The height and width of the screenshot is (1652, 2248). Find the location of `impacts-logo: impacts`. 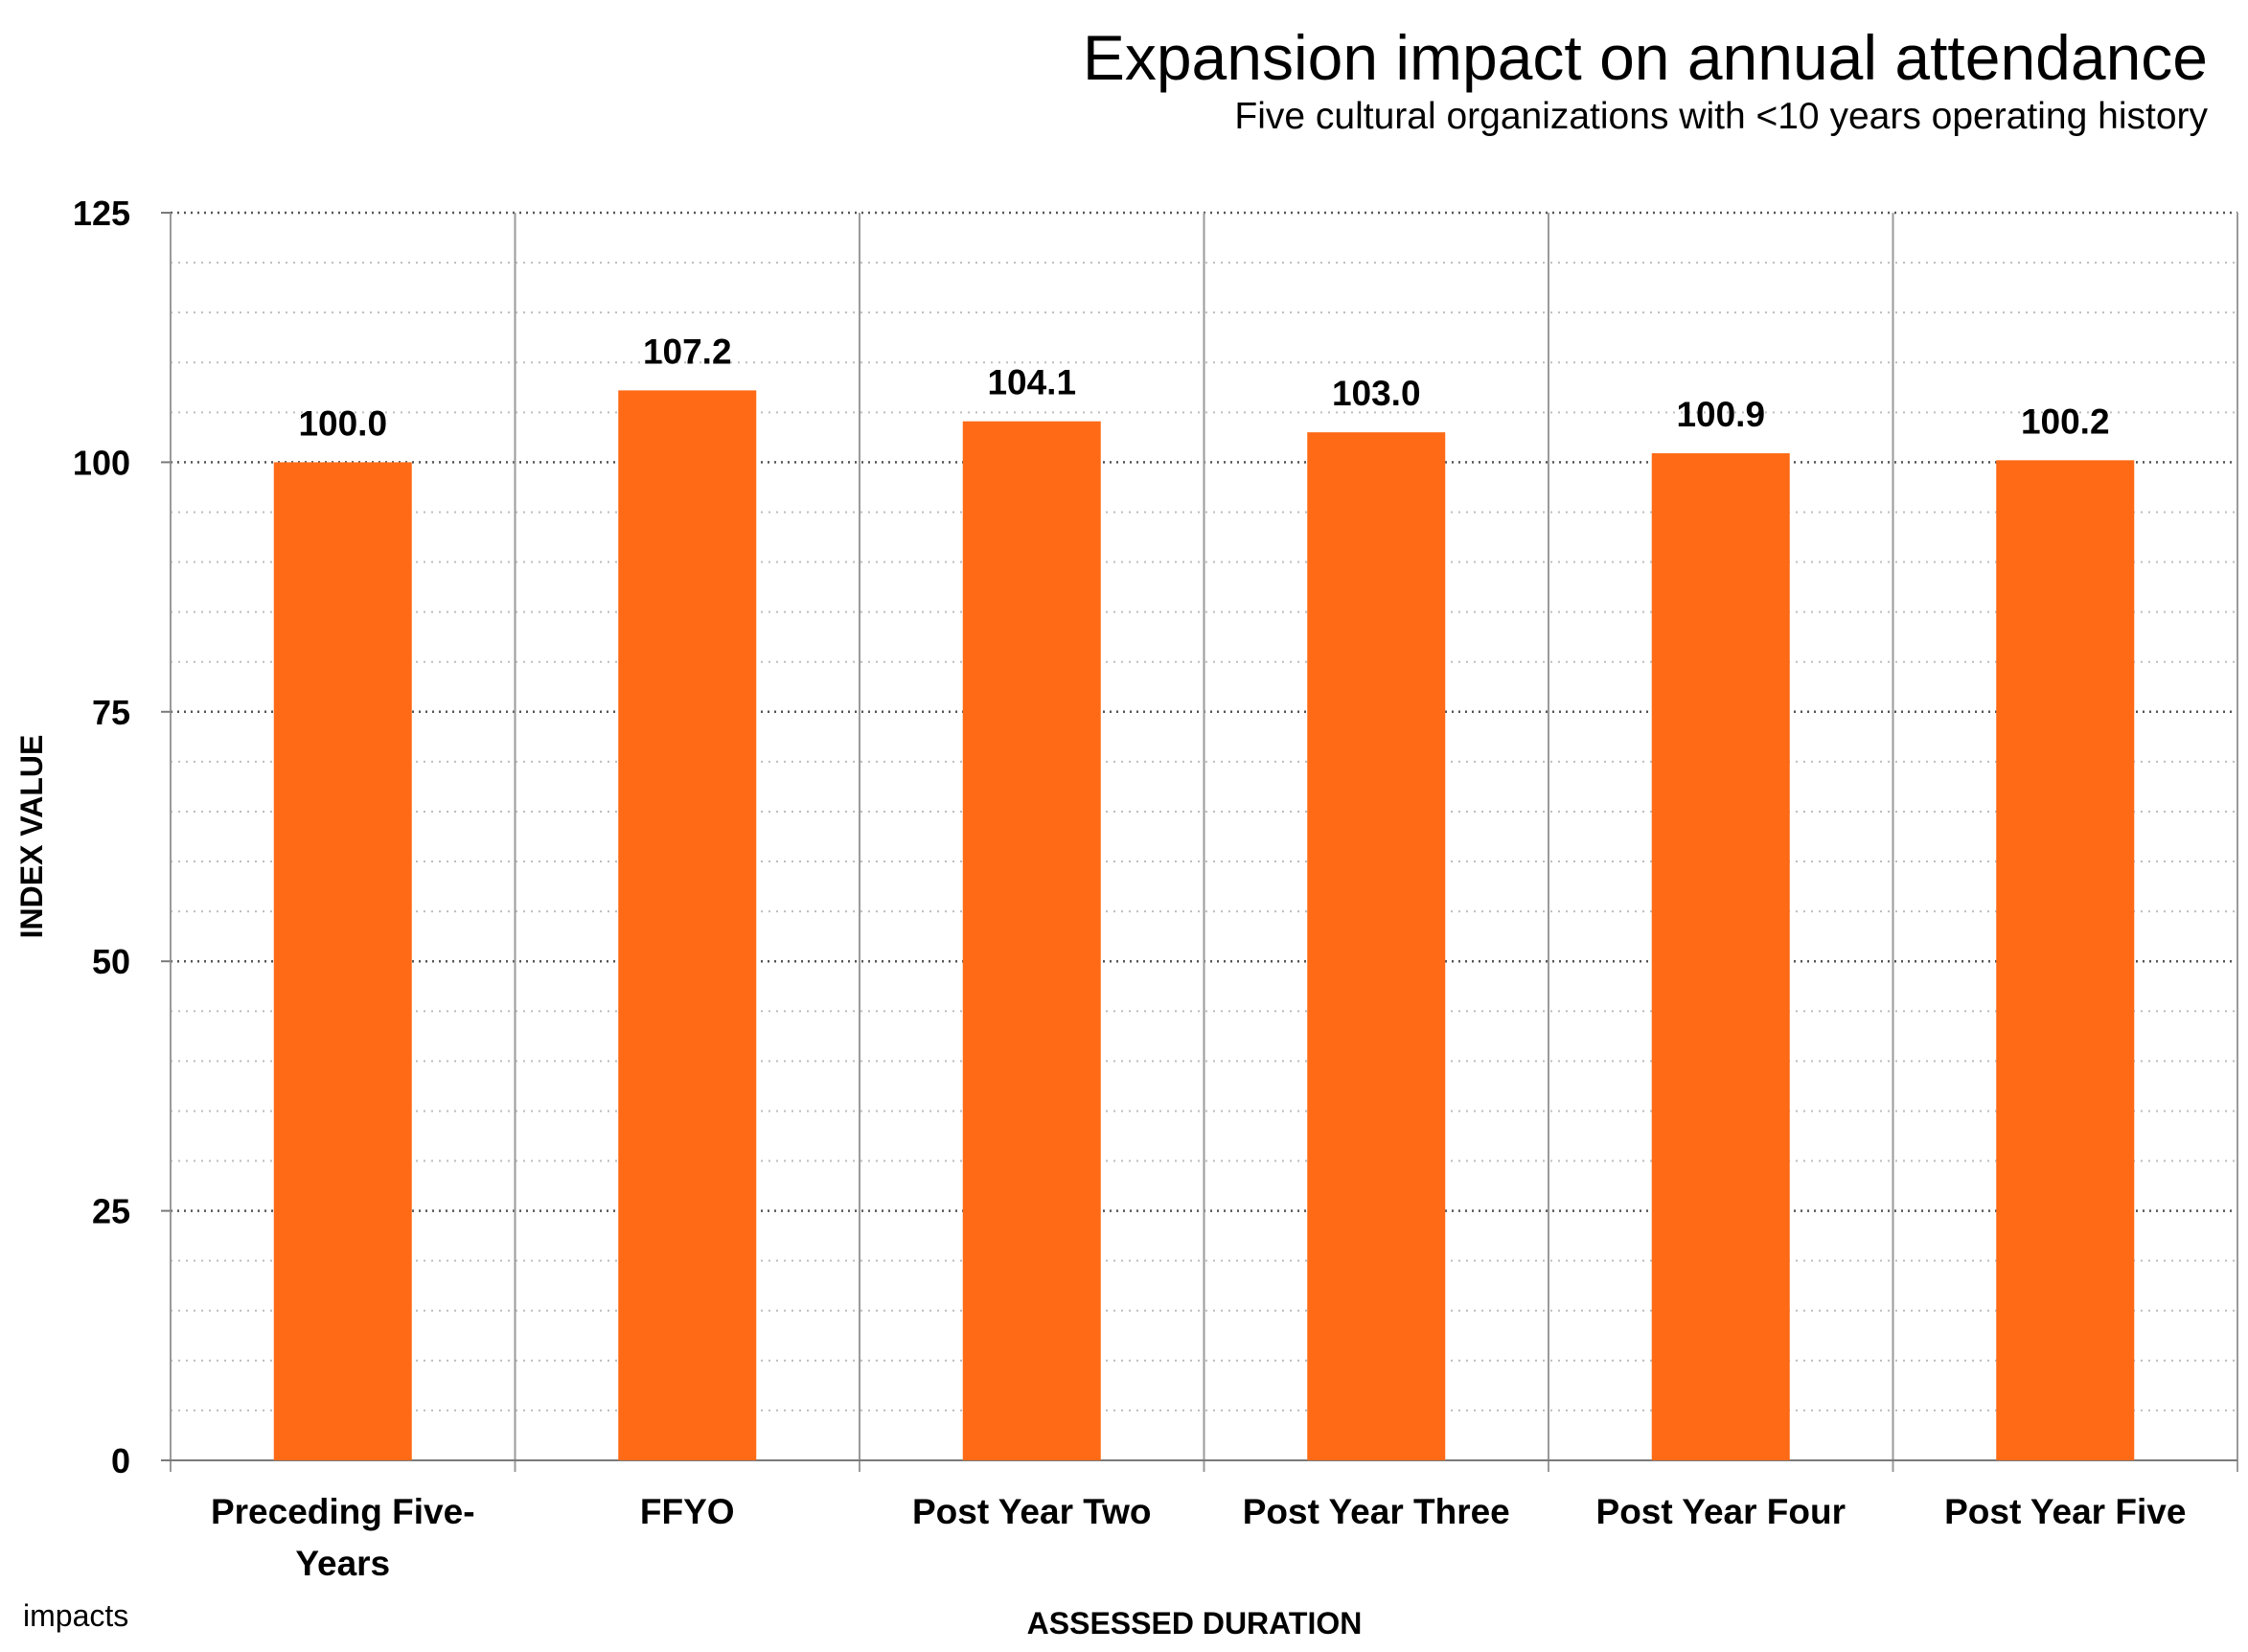

impacts-logo: impacts is located at coordinates (76, 1615).